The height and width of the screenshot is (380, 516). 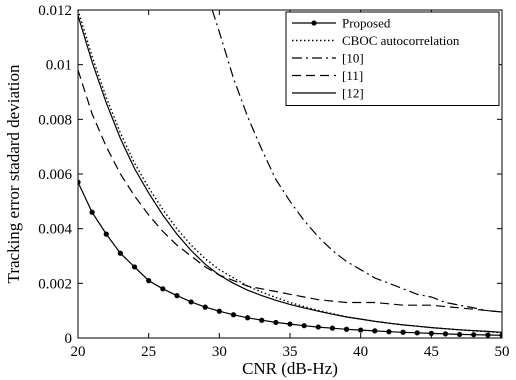 What do you see at coordinates (290, 352) in the screenshot?
I see `x-tick-label: 35` at bounding box center [290, 352].